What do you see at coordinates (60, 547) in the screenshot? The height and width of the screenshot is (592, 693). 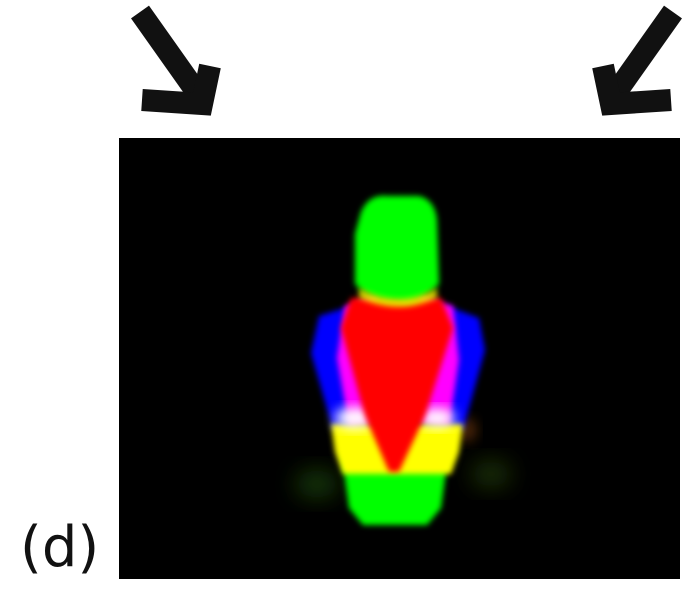 I see `panel-label: (d)` at bounding box center [60, 547].